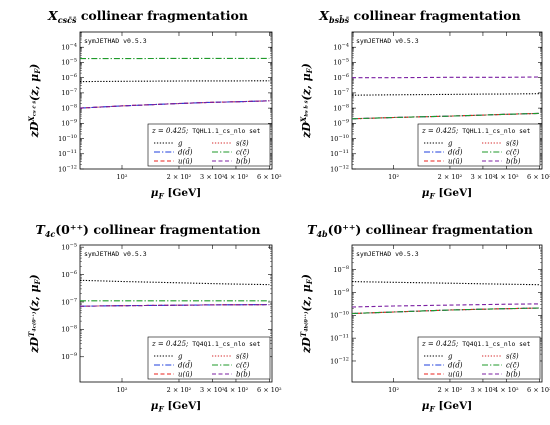 Image resolution: width=550 pixels, height=425 pixels. I want to click on y-axis-label: zDT4b(0⁺⁺)(z, μF), so click(306, 314).